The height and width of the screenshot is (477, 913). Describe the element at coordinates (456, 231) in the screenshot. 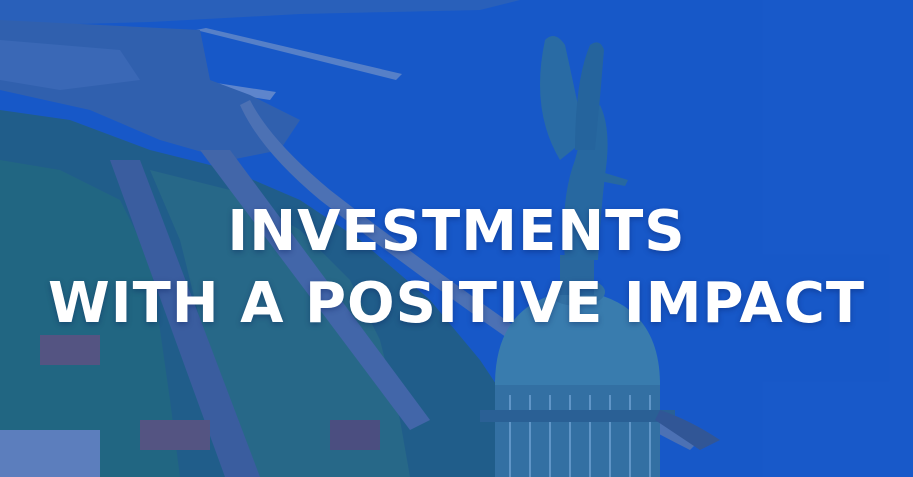

I see `headline-line-1: INVESTMENTS` at that location.